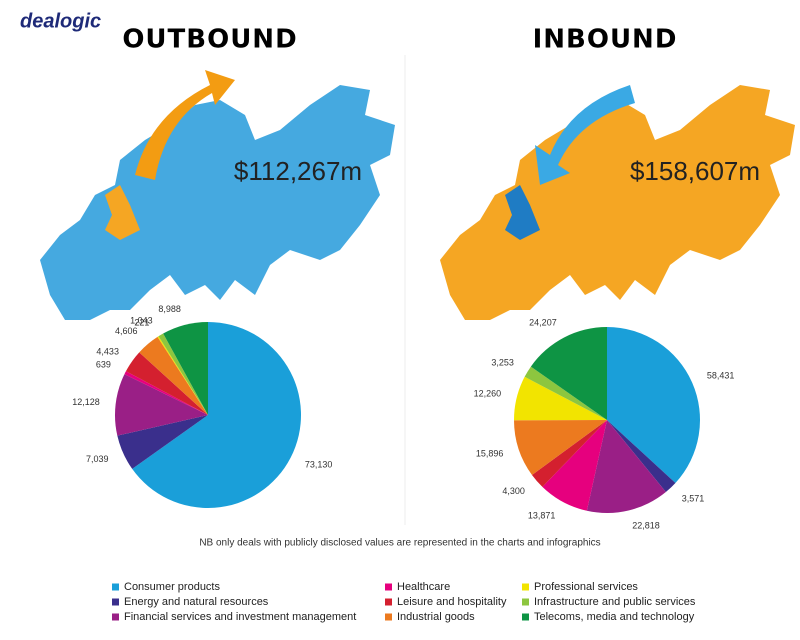 The height and width of the screenshot is (640, 800). Describe the element at coordinates (97, 459) in the screenshot. I see `value-label: 7,039` at that location.